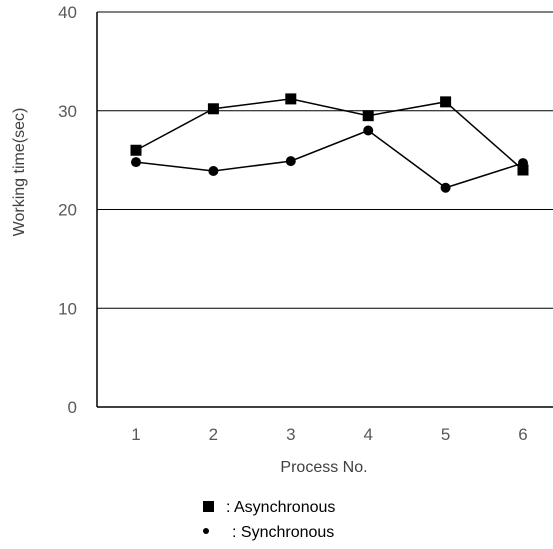  Describe the element at coordinates (290, 434) in the screenshot. I see `x-tick-label: 3` at that location.